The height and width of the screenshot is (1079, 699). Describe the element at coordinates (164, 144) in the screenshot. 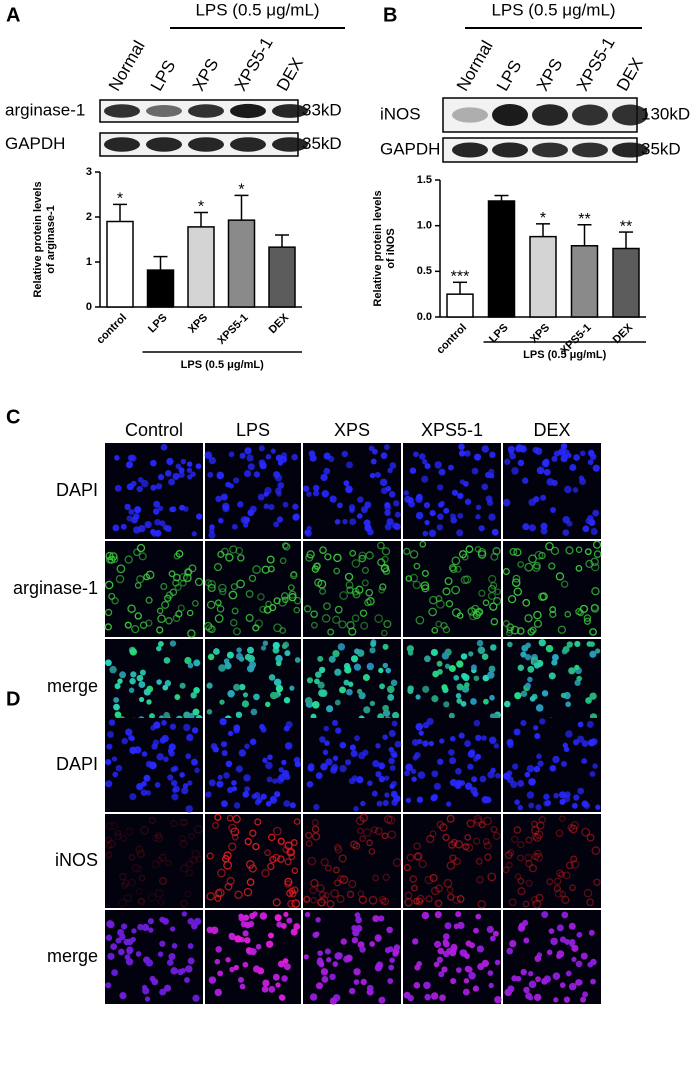

I see `blot-band` at that location.